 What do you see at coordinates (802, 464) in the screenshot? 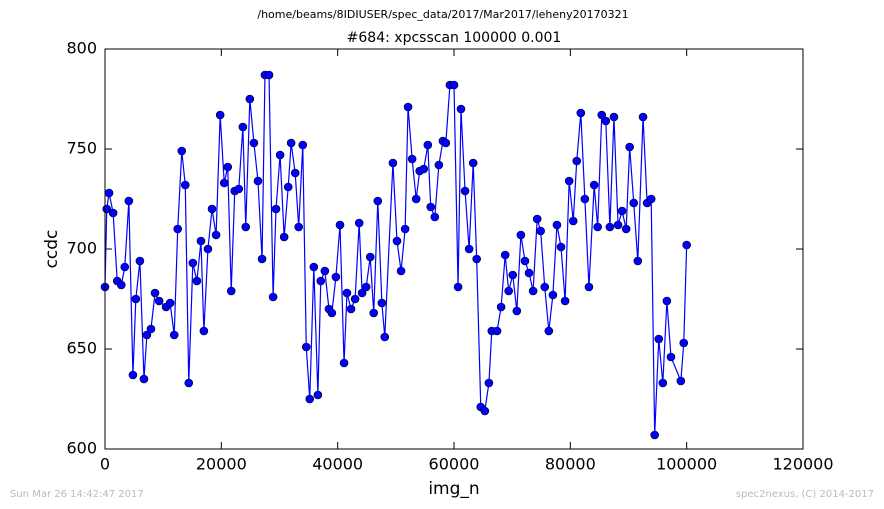
I see `x-tick-label: 120000` at bounding box center [802, 464].